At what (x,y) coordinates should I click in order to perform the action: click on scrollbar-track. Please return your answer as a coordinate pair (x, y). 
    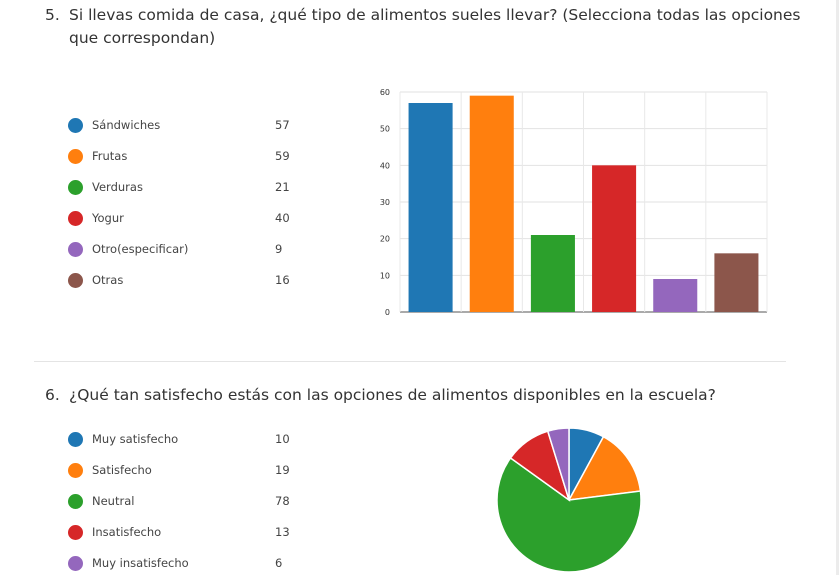
    Looking at the image, I should click on (837, 287).